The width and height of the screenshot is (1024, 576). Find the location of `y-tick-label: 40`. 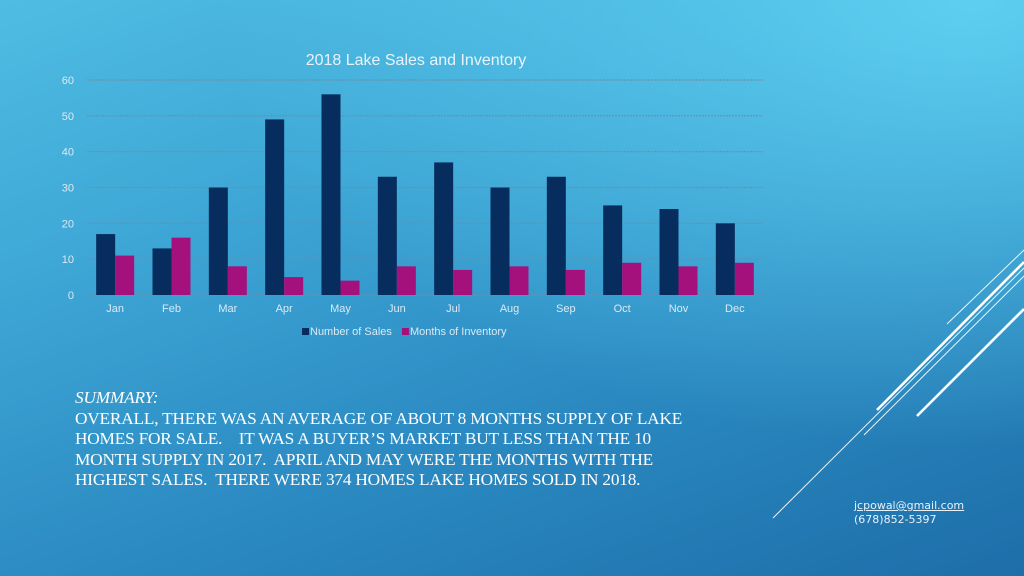

y-tick-label: 40 is located at coordinates (68, 153).